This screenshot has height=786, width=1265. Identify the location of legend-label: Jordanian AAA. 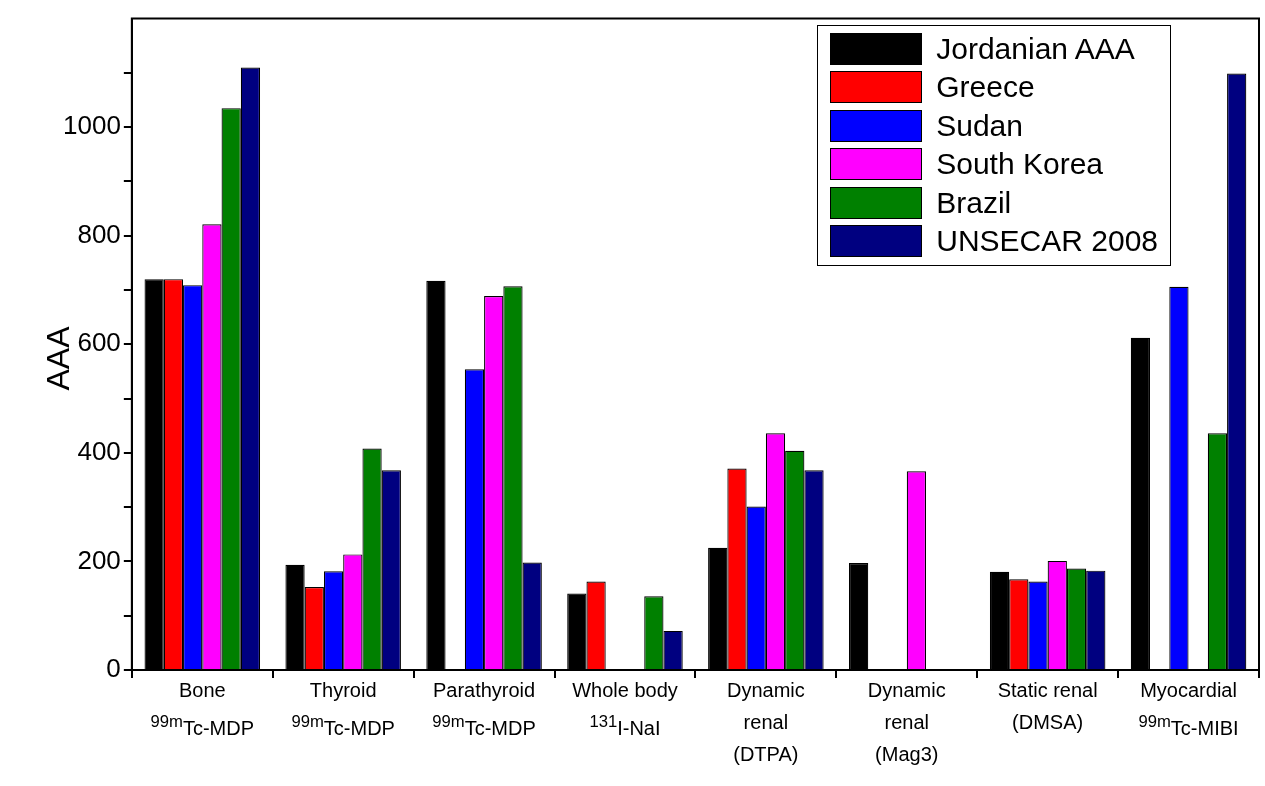
(1035, 48).